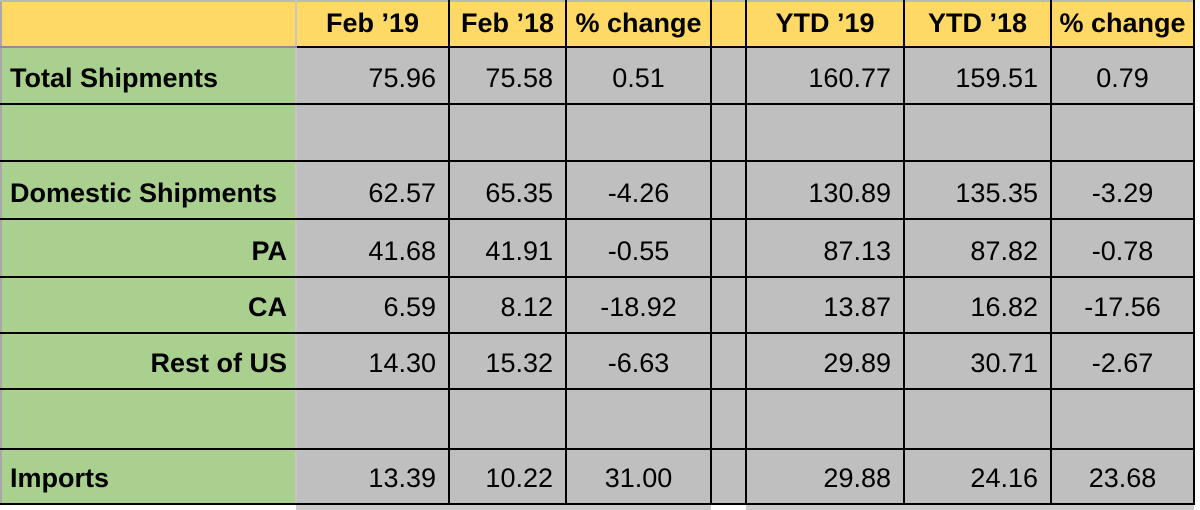 Image resolution: width=1200 pixels, height=510 pixels. I want to click on cell-restus-ytd19: 29.89, so click(825, 361).